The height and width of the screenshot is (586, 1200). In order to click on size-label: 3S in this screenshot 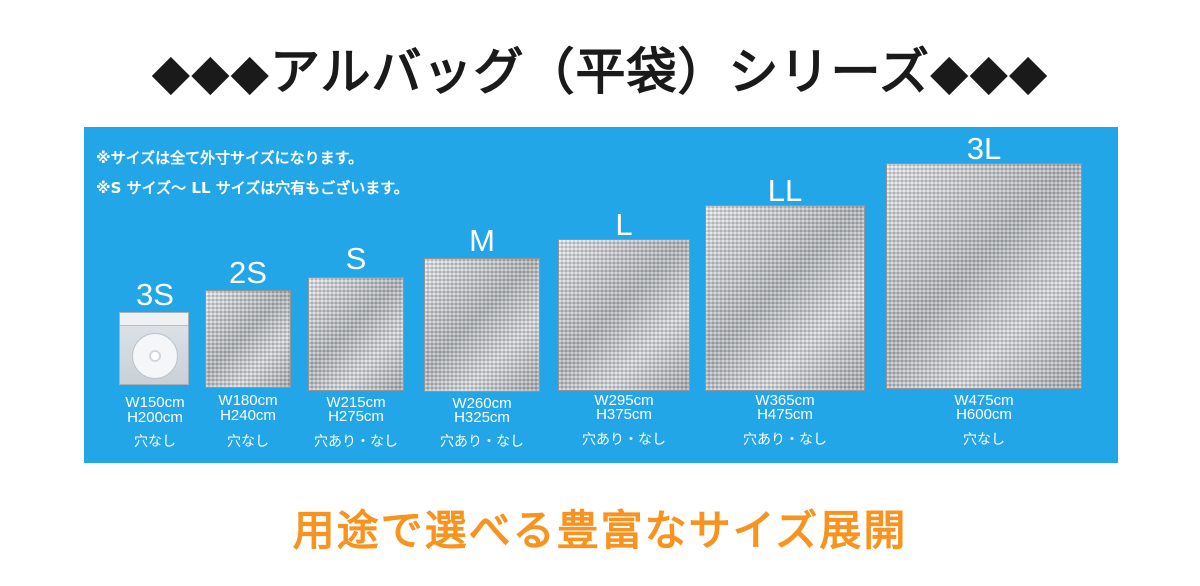, I will do `click(155, 294)`.